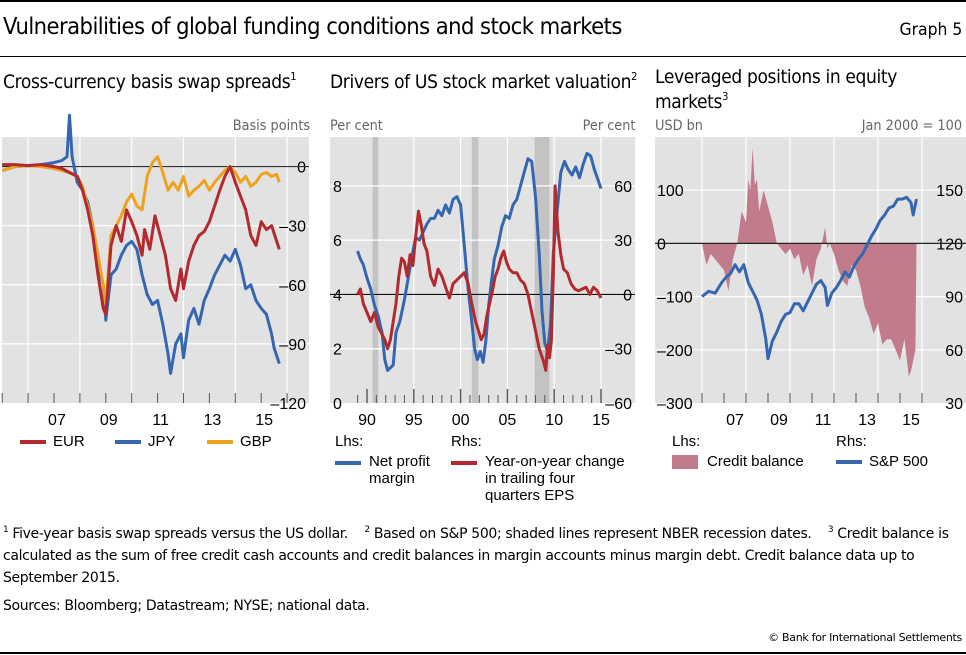 The image size is (966, 655). I want to click on series-line-sp500, so click(809, 278).